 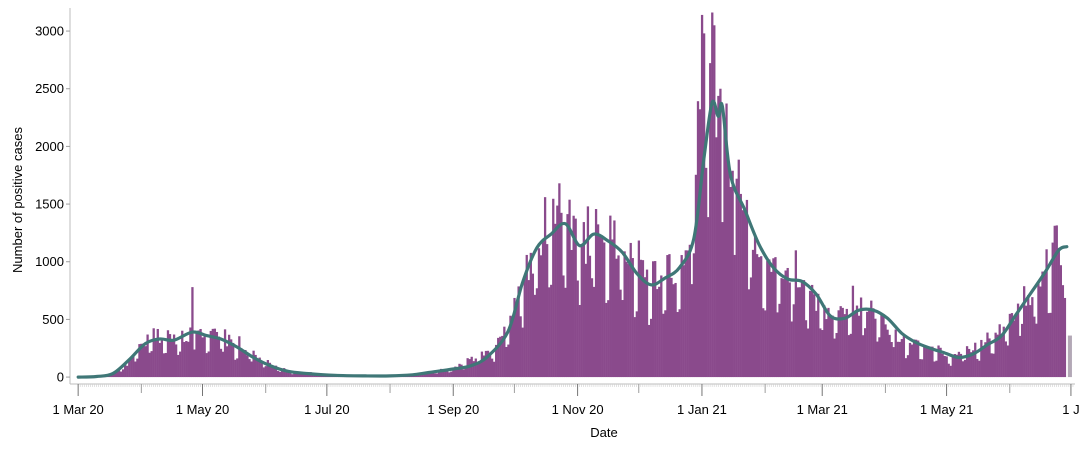 What do you see at coordinates (1070, 409) in the screenshot?
I see `x-tick-label: 1 J` at bounding box center [1070, 409].